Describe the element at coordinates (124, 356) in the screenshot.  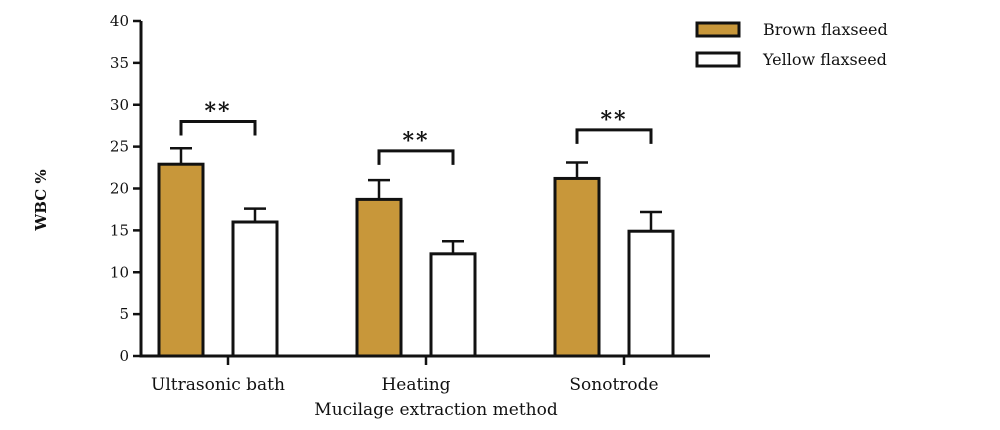
I see `y-tick-label: 0` at that location.